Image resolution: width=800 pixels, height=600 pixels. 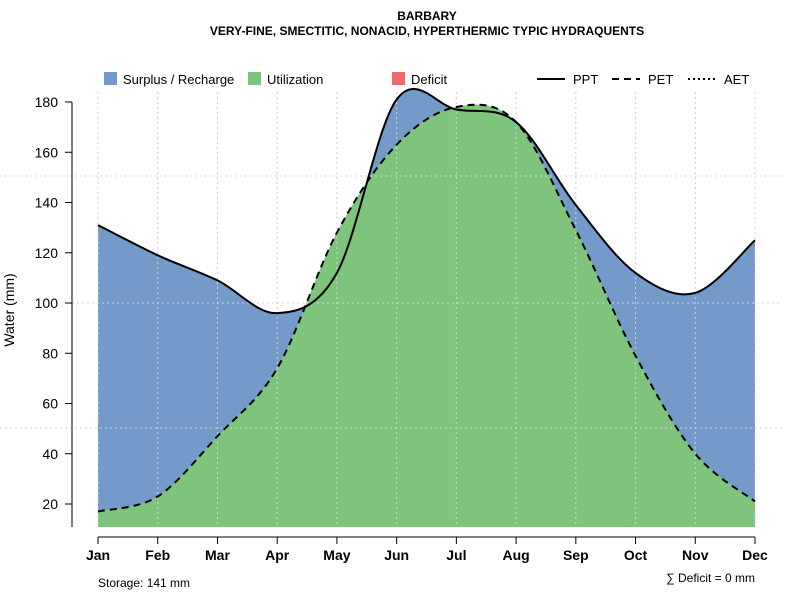 I want to click on y-tick-label-140: 140, so click(x=47, y=203).